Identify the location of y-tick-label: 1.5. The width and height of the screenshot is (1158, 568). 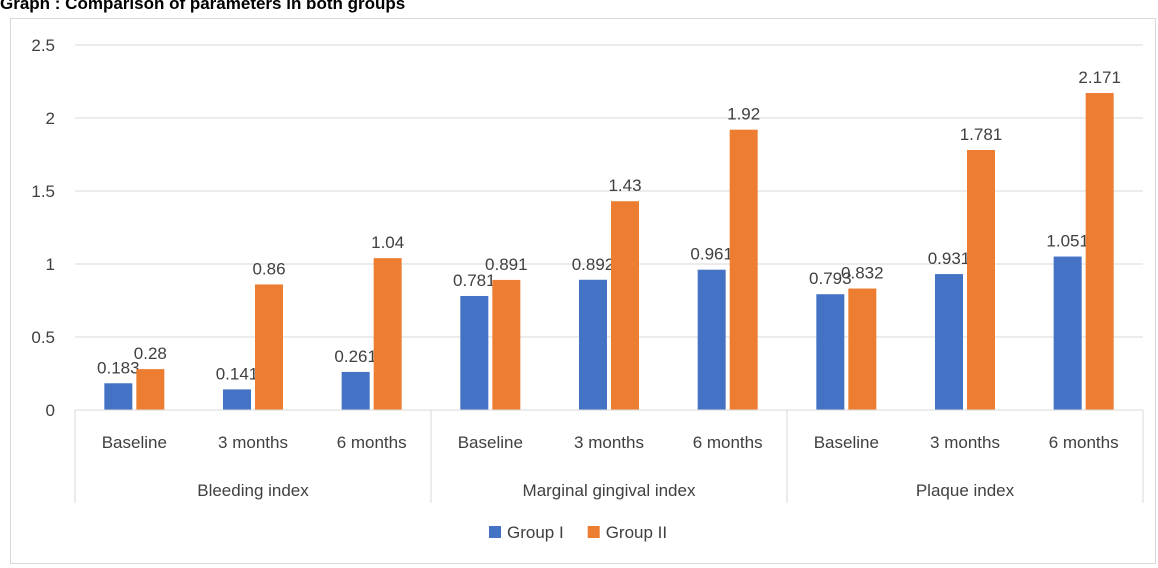
(43, 191).